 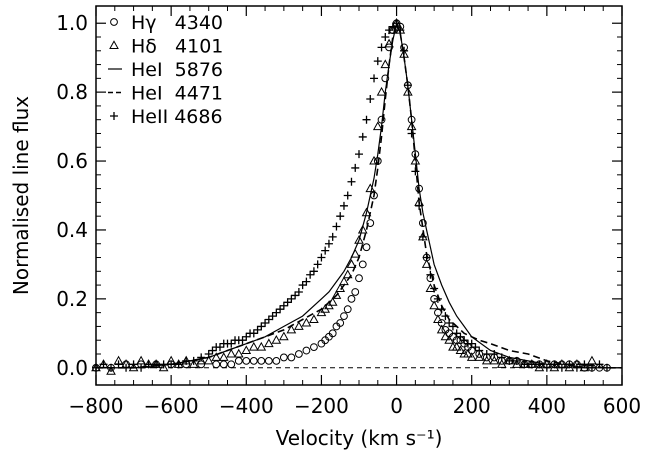 I want to click on legend-entry: HeII 4686, so click(x=166, y=117).